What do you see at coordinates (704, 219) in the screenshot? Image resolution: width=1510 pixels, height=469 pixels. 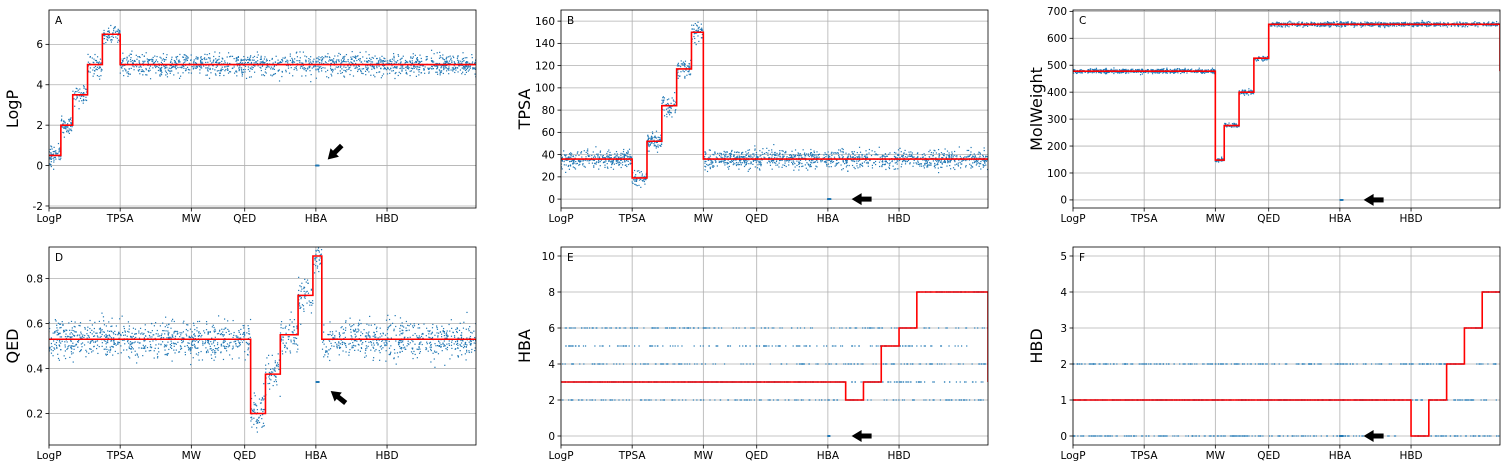 I see `x-tick-label: MW` at bounding box center [704, 219].